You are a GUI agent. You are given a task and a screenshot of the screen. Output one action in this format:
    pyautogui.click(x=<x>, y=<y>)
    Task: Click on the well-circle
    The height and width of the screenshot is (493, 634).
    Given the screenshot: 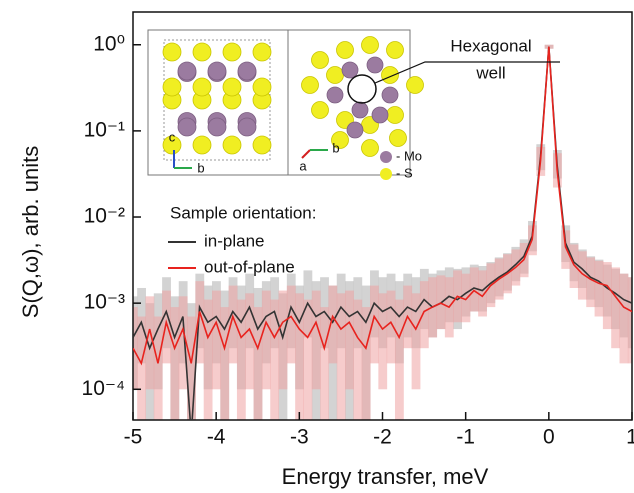 What is the action you would take?
    pyautogui.click(x=362, y=89)
    